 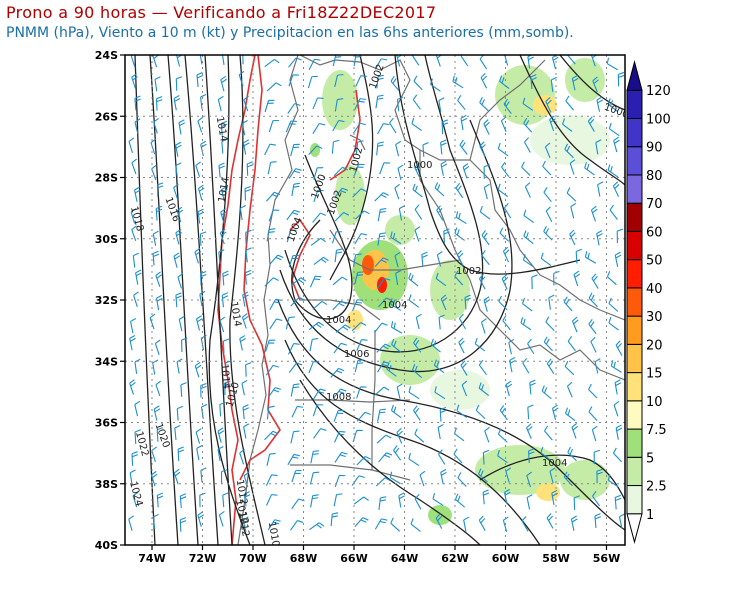 I want to click on lat-tick-label: 30S, so click(x=106, y=239).